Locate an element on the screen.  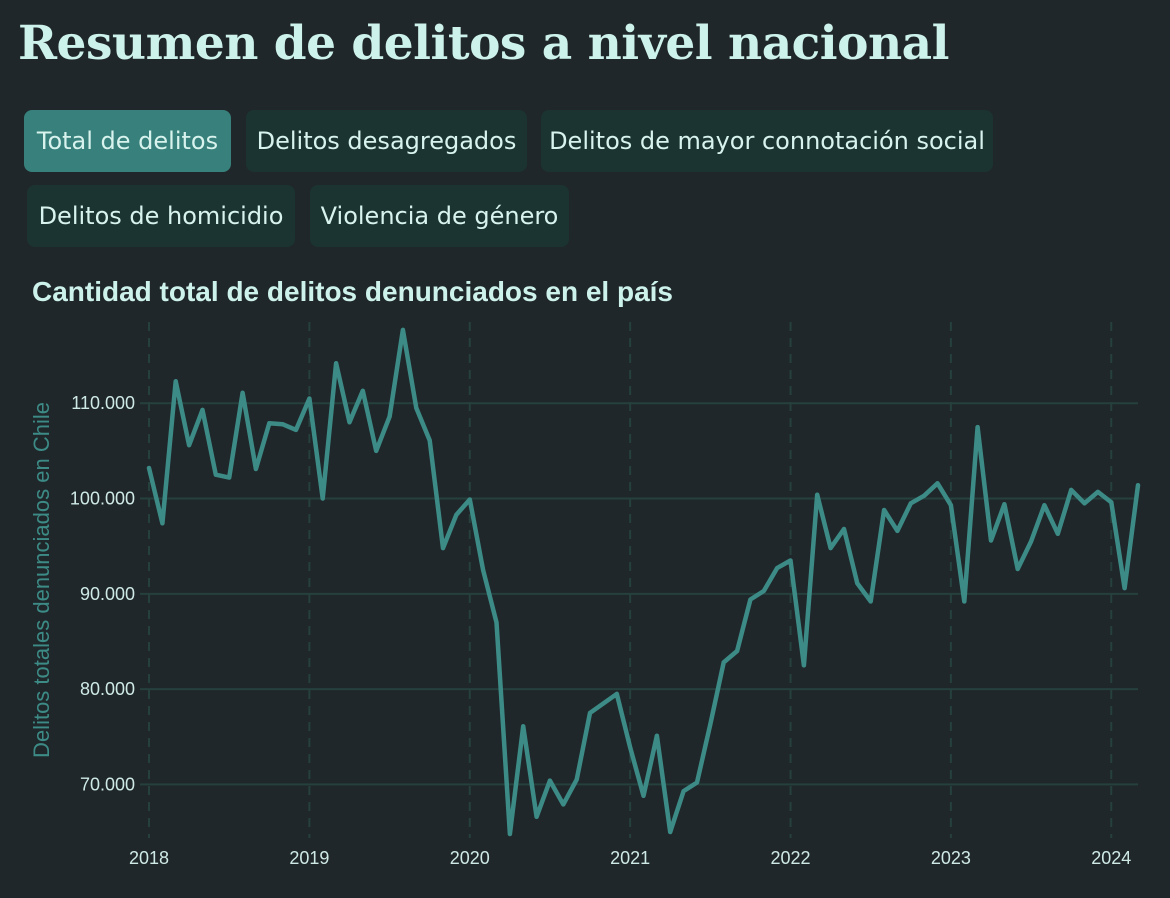
x-tick-label: 2024 is located at coordinates (1111, 858).